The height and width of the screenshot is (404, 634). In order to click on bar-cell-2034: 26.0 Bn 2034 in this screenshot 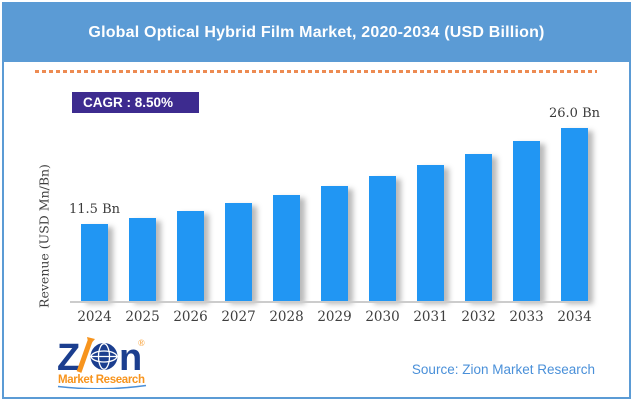, I will do `click(574, 215)`.